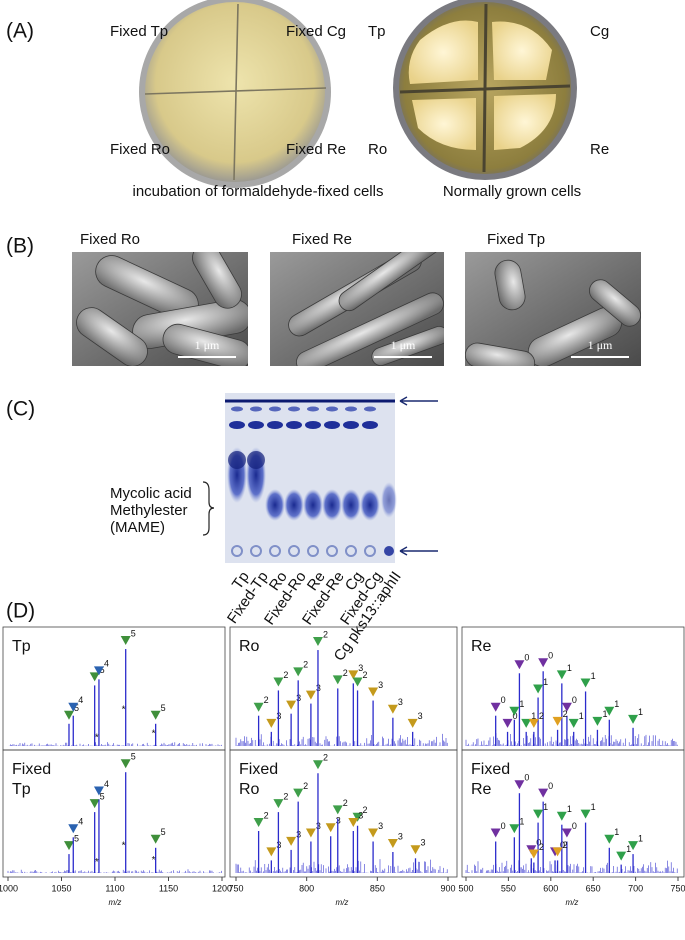 The image size is (685, 940). Describe the element at coordinates (149, 510) in the screenshot. I see `label: Methylester` at that location.